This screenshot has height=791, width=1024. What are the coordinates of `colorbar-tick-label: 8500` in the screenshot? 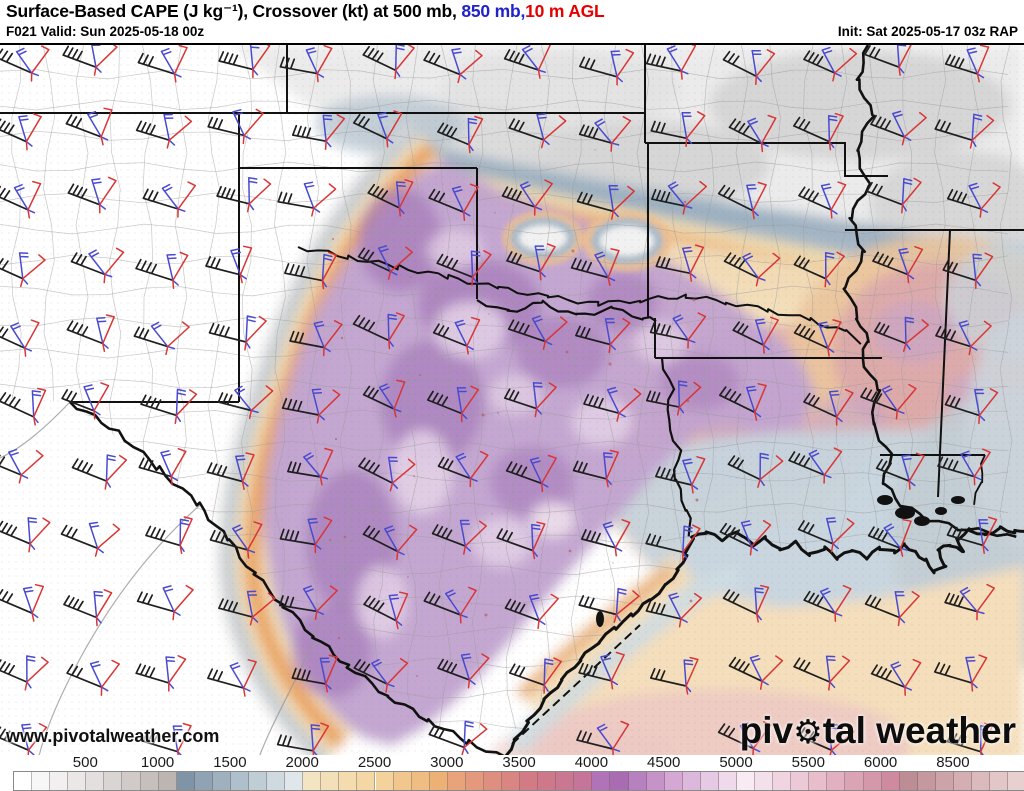 It's located at (953, 762).